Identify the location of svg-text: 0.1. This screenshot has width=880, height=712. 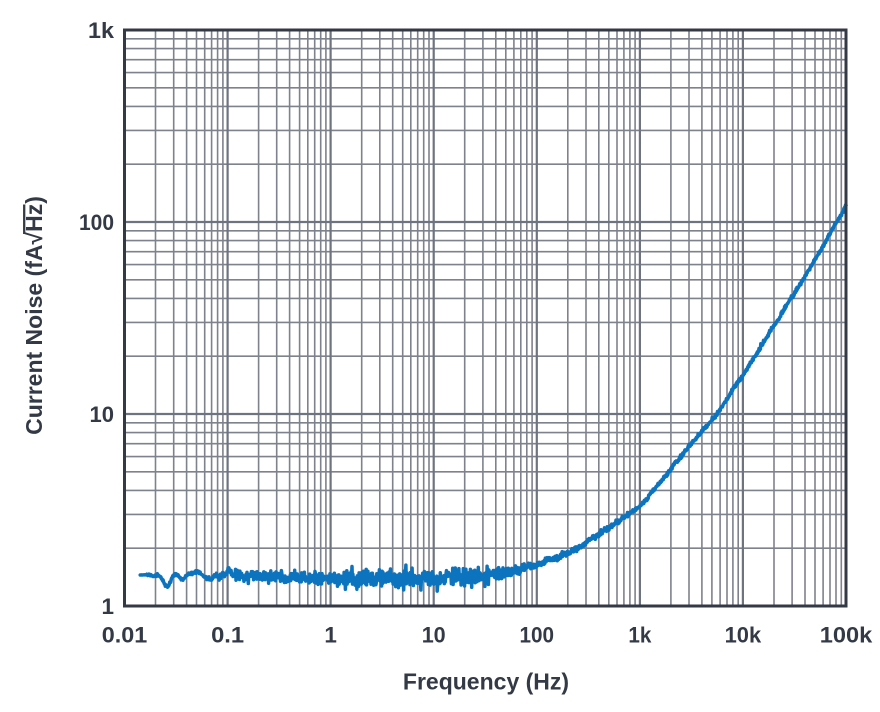
(227, 635).